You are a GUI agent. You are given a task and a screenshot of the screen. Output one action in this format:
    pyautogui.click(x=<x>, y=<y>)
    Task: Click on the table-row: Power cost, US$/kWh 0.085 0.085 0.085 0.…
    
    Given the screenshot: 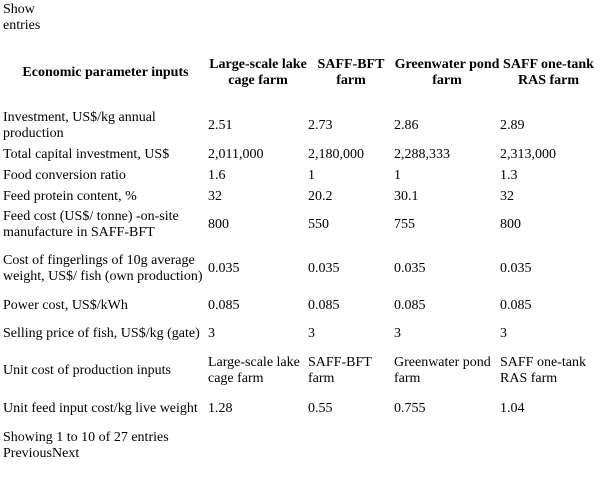 What is the action you would take?
    pyautogui.click(x=300, y=305)
    